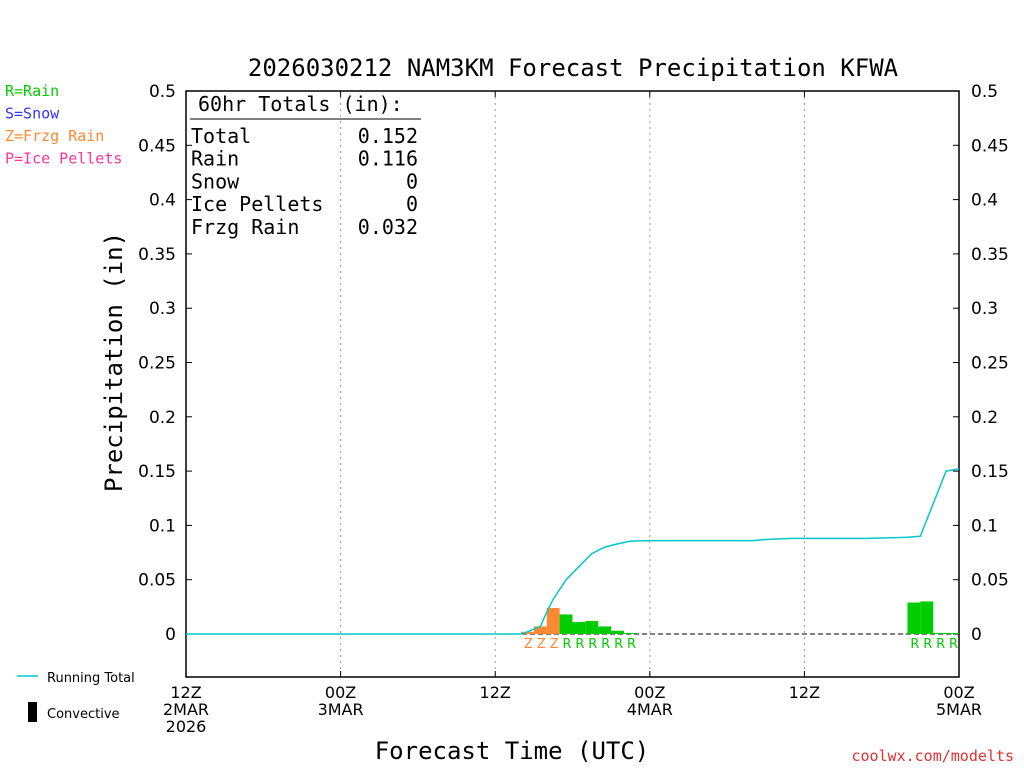  Describe the element at coordinates (162, 418) in the screenshot. I see `y-tick-label-left: 0.2` at that location.